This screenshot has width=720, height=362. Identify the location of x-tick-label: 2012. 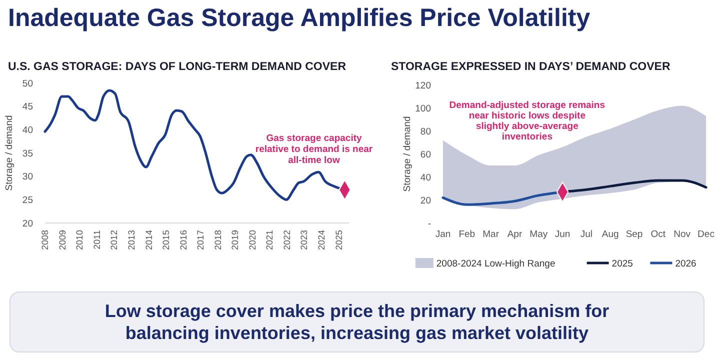
(114, 240).